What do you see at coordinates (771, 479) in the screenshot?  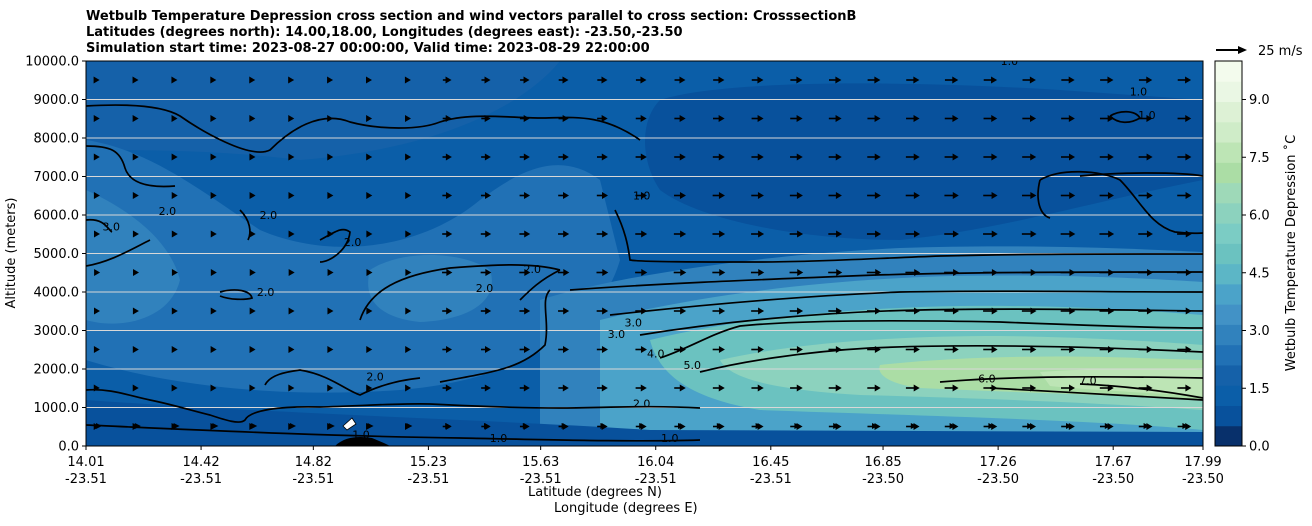 I see `x-tick-label-lon: -23.51` at bounding box center [771, 479].